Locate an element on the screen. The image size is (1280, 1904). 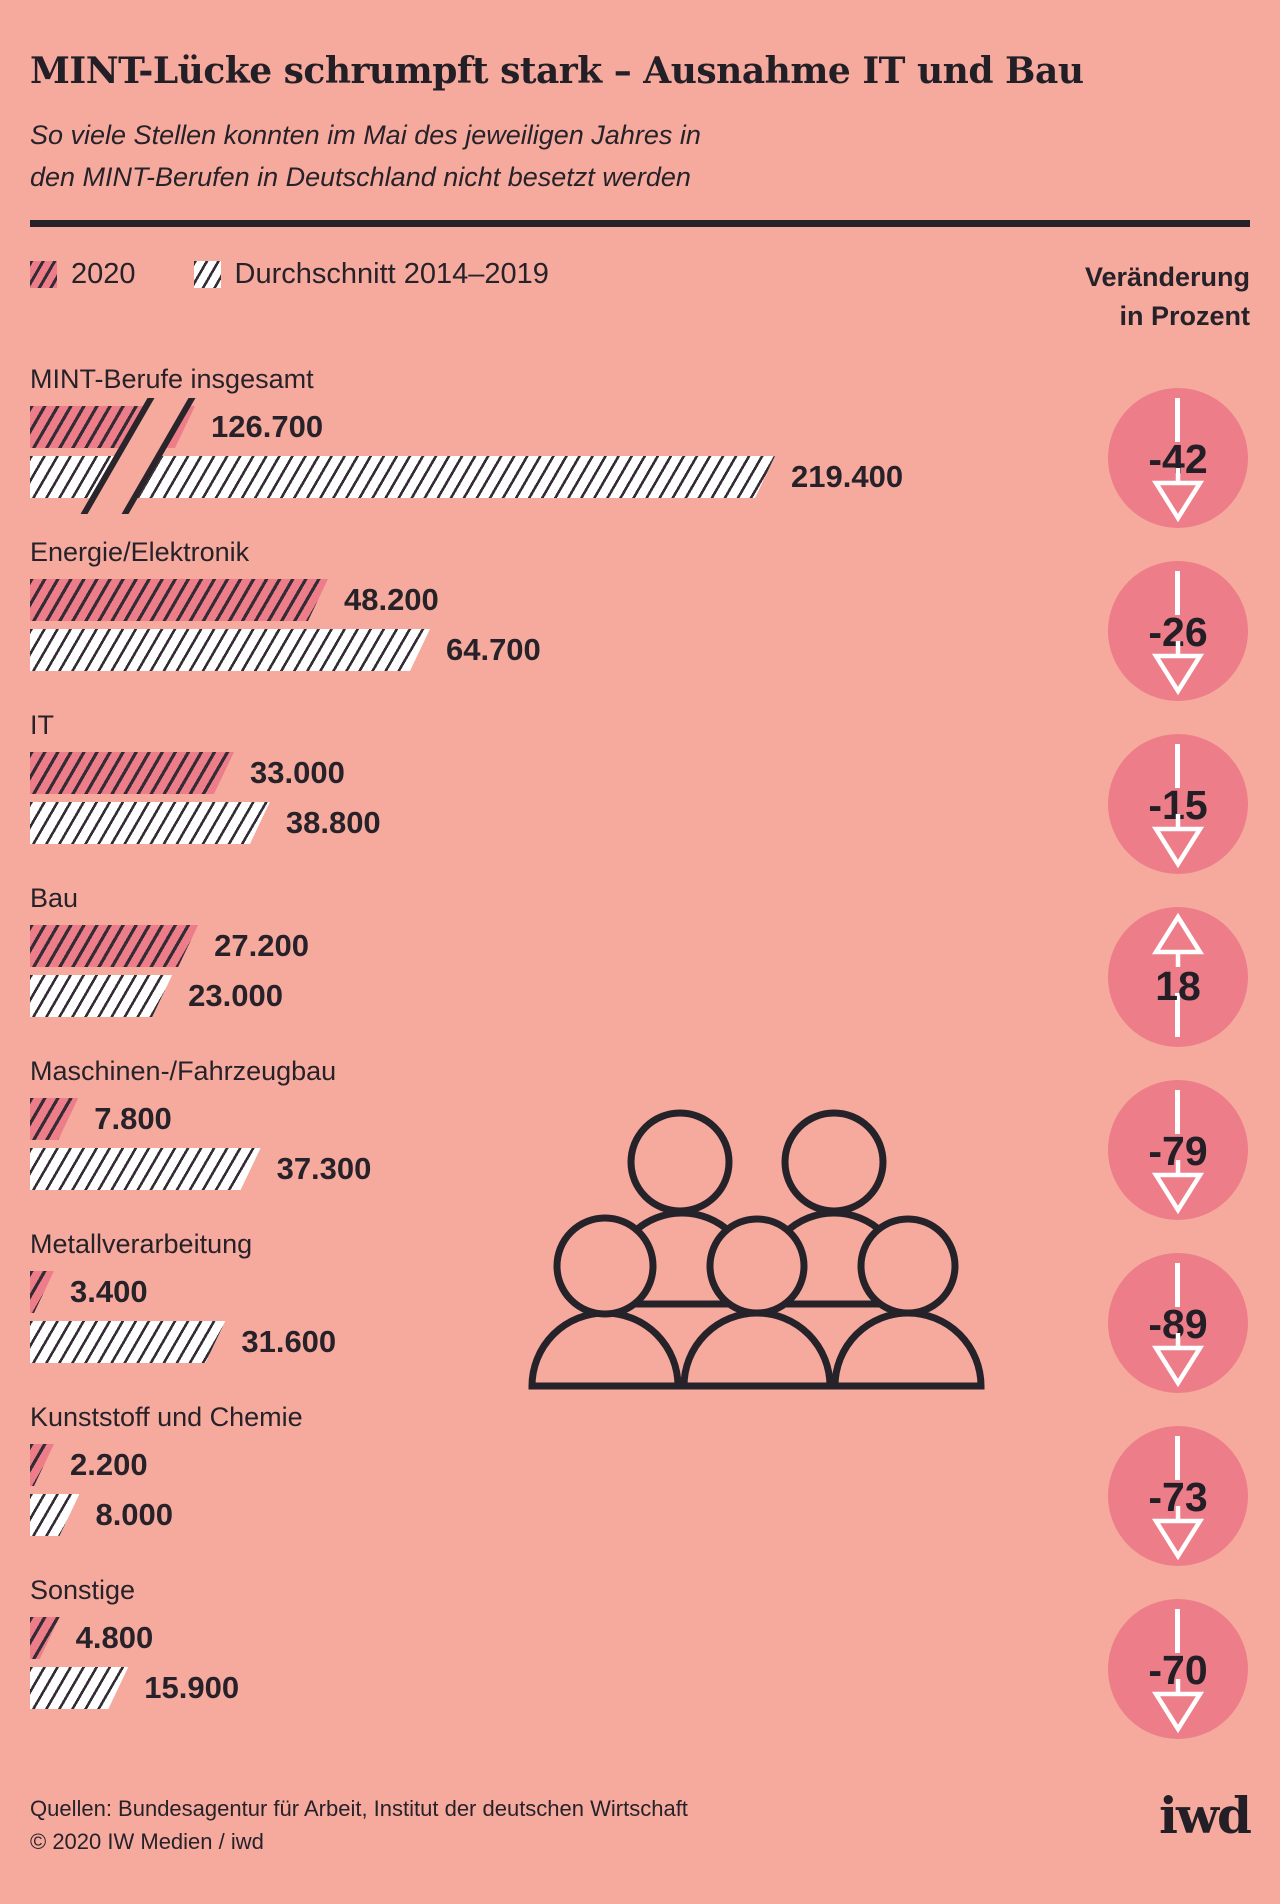
change-indicator: -89 is located at coordinates (1178, 1323).